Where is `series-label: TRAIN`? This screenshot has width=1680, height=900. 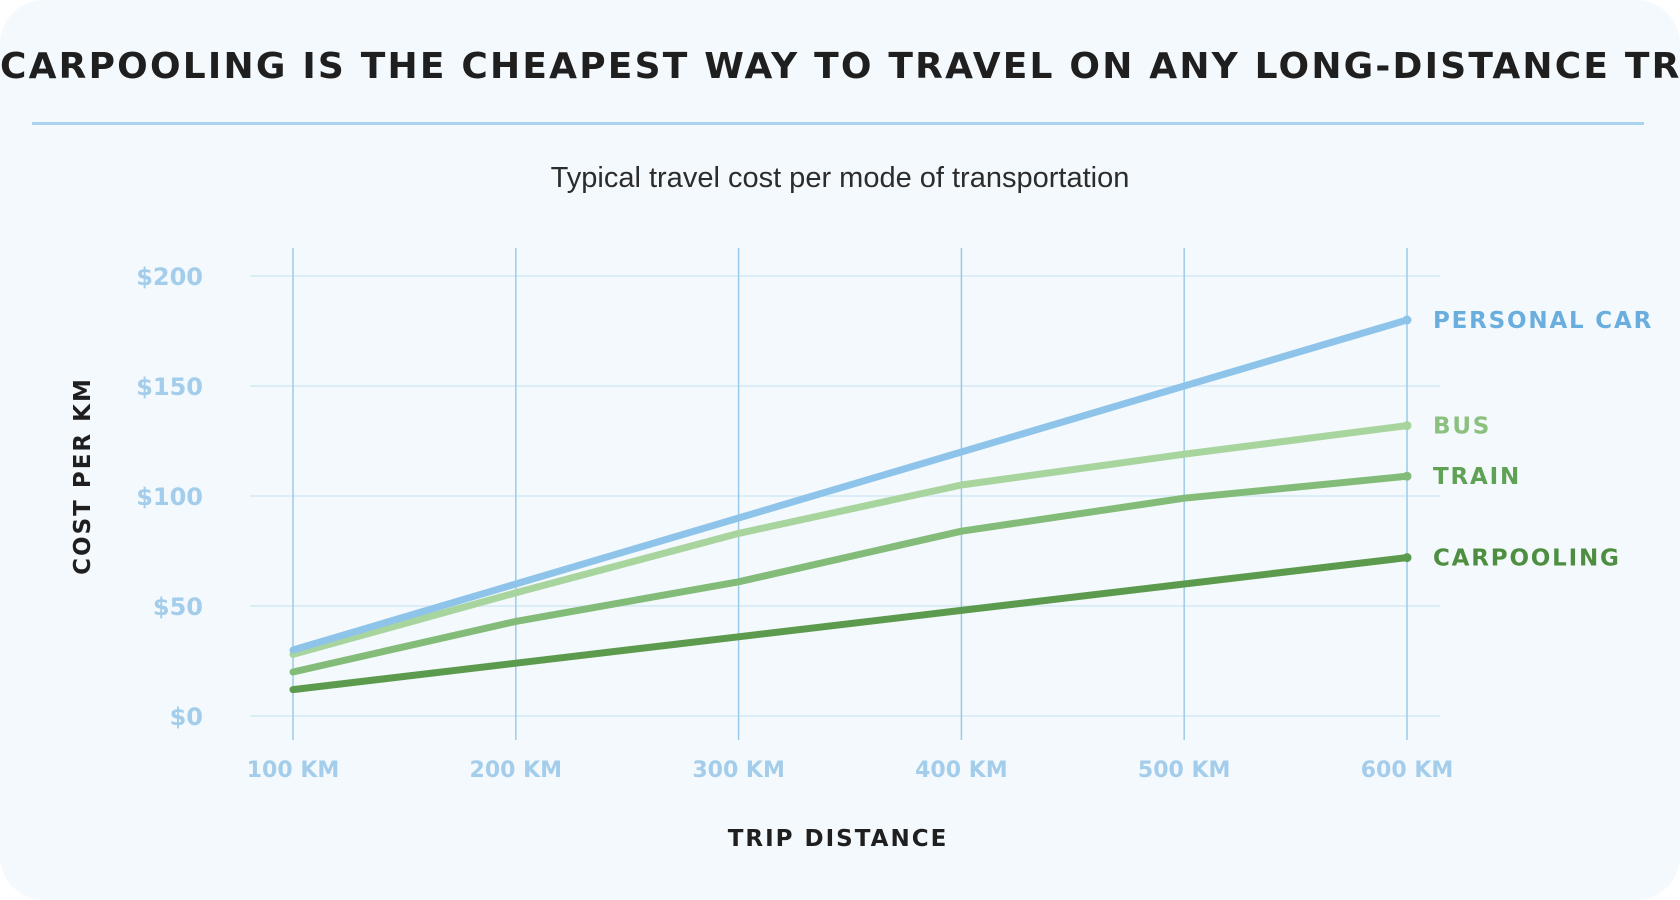 series-label: TRAIN is located at coordinates (1477, 477).